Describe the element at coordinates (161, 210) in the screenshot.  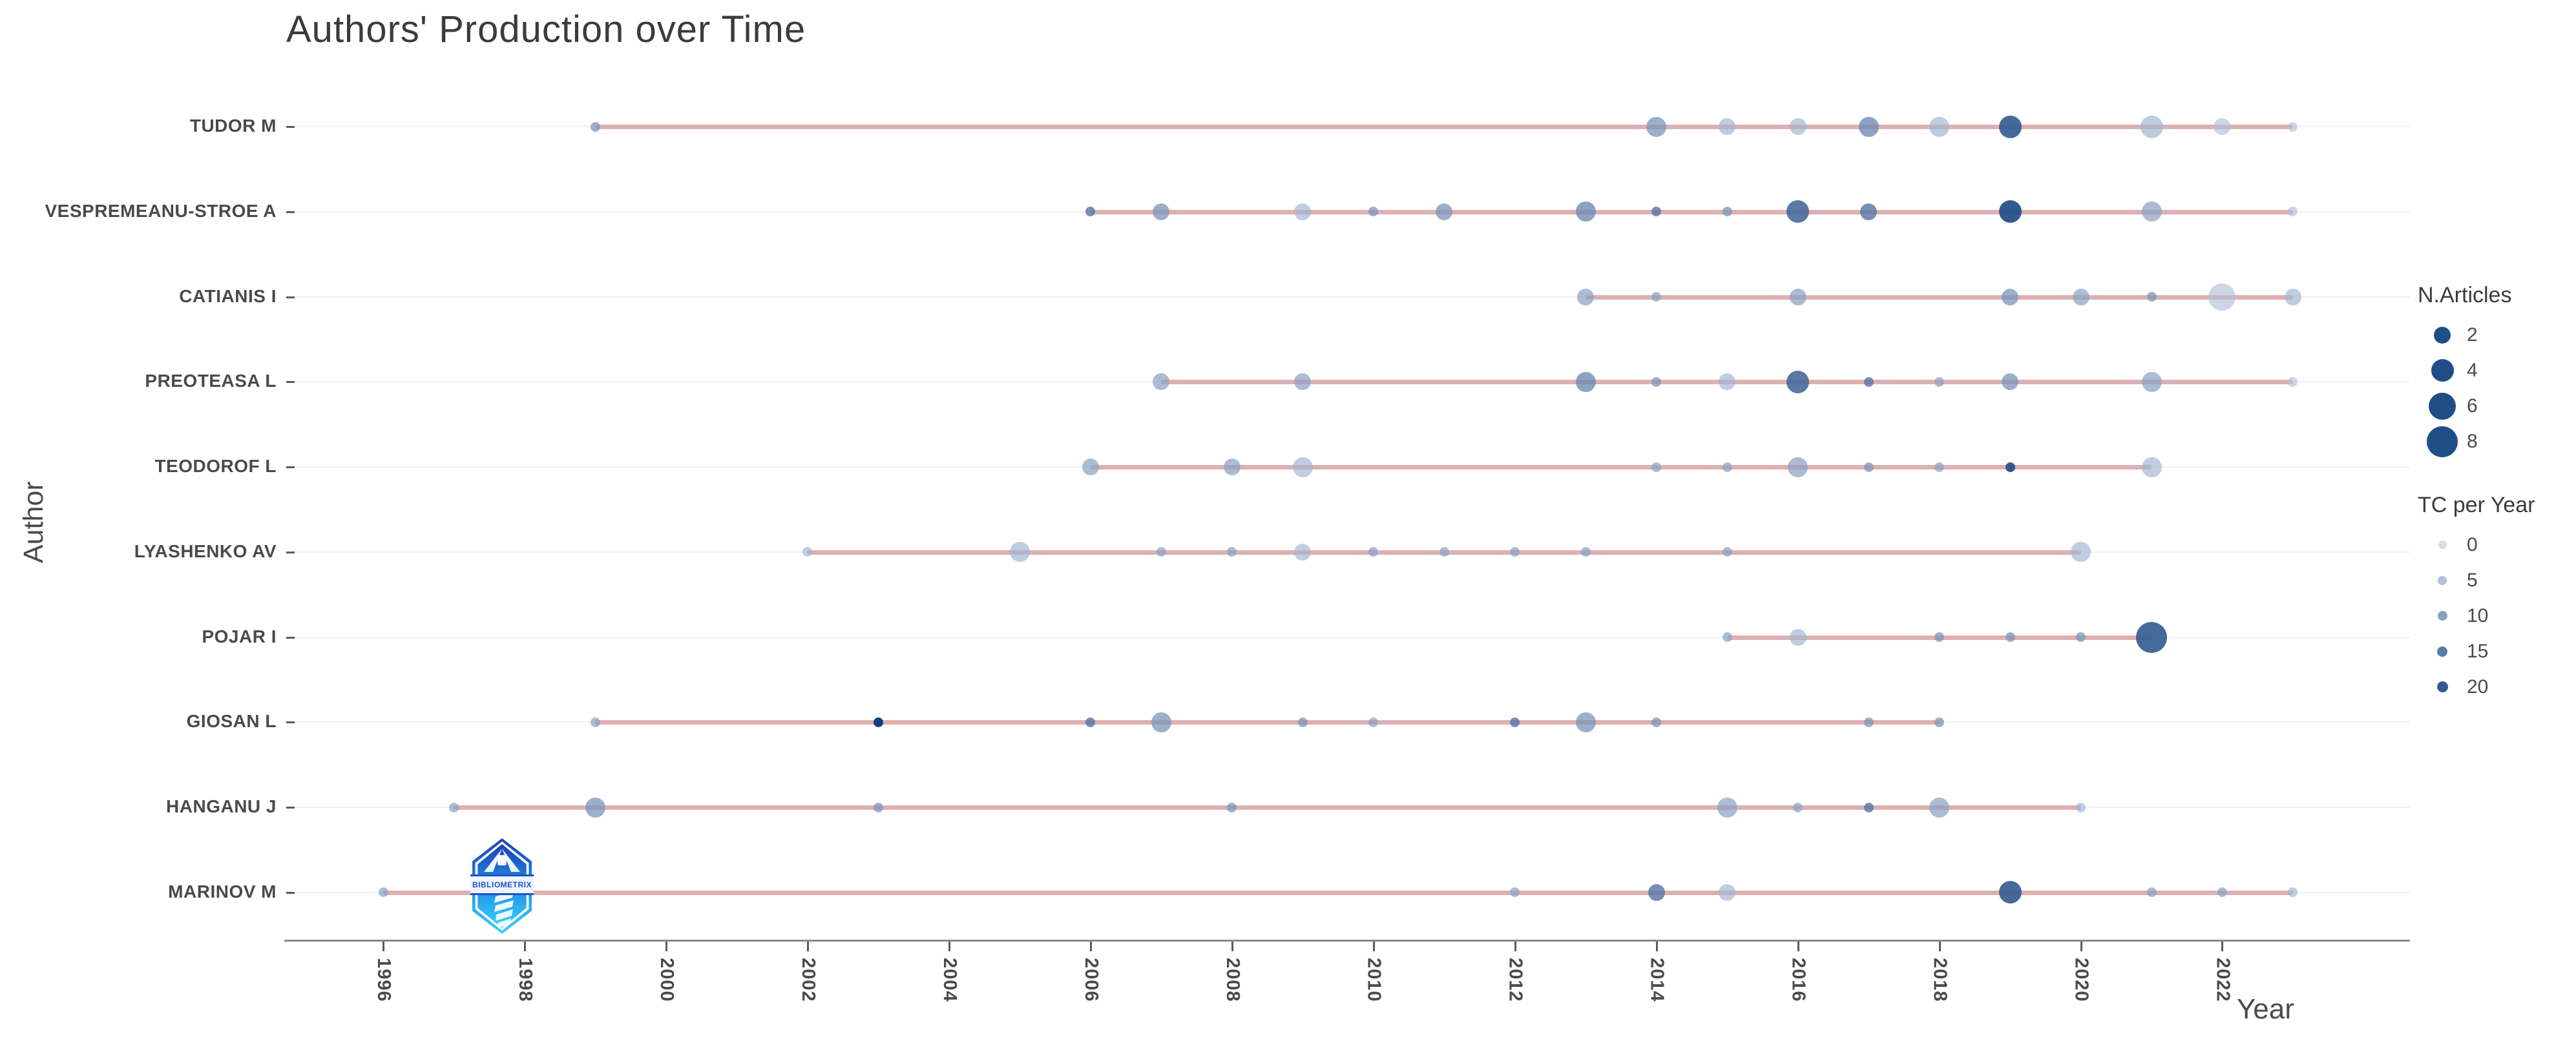
I see `author-label: VESPREMEANU-STROE A` at that location.